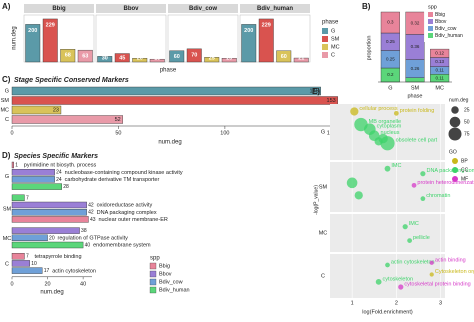  What do you see at coordinates (413, 262) in the screenshot?
I see `bubble-label: actin cytoskeleton` at bounding box center [413, 262].